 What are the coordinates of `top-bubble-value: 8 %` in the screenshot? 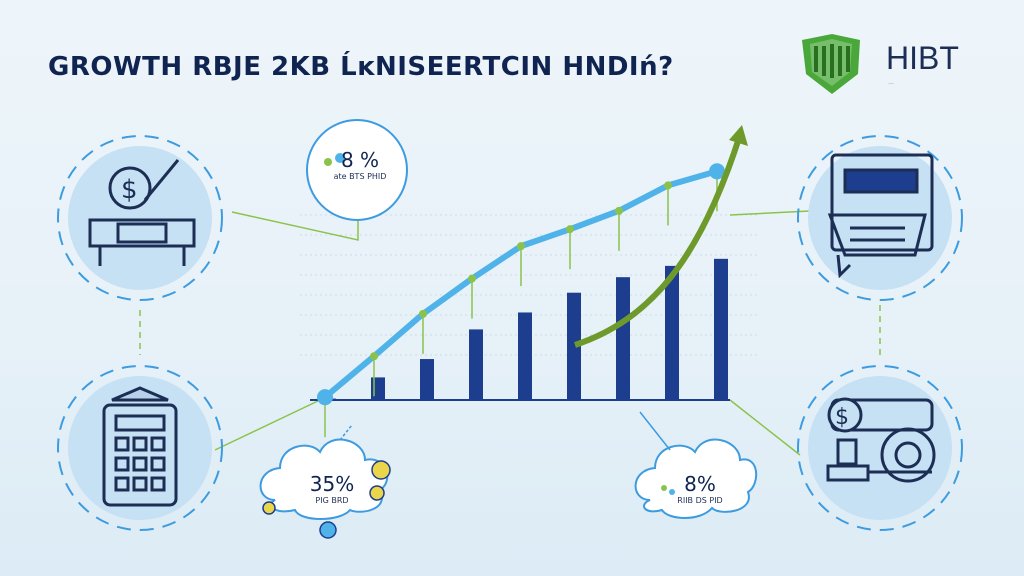 It's located at (360, 160).